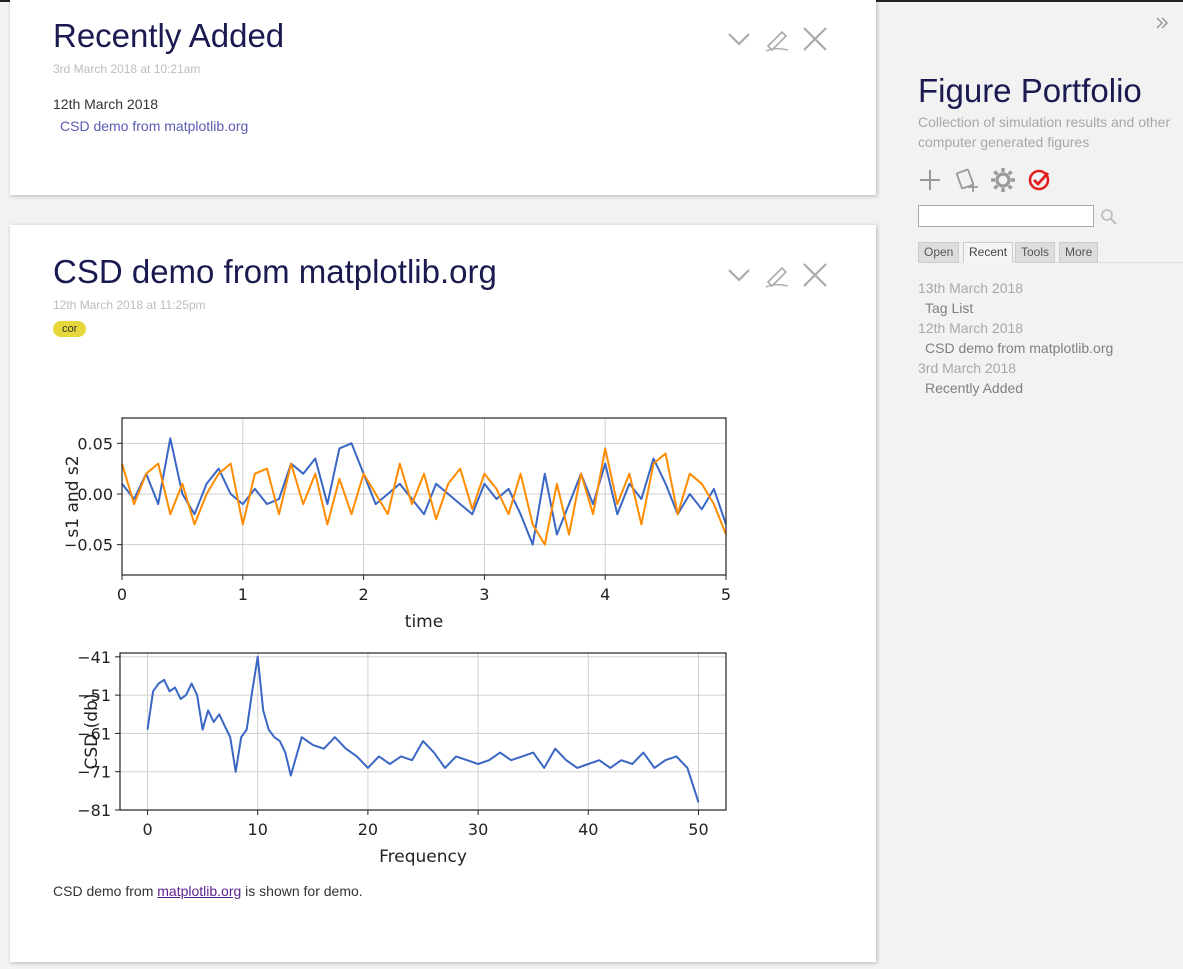 This screenshot has width=1183, height=969. I want to click on new-journal-button, so click(967, 180).